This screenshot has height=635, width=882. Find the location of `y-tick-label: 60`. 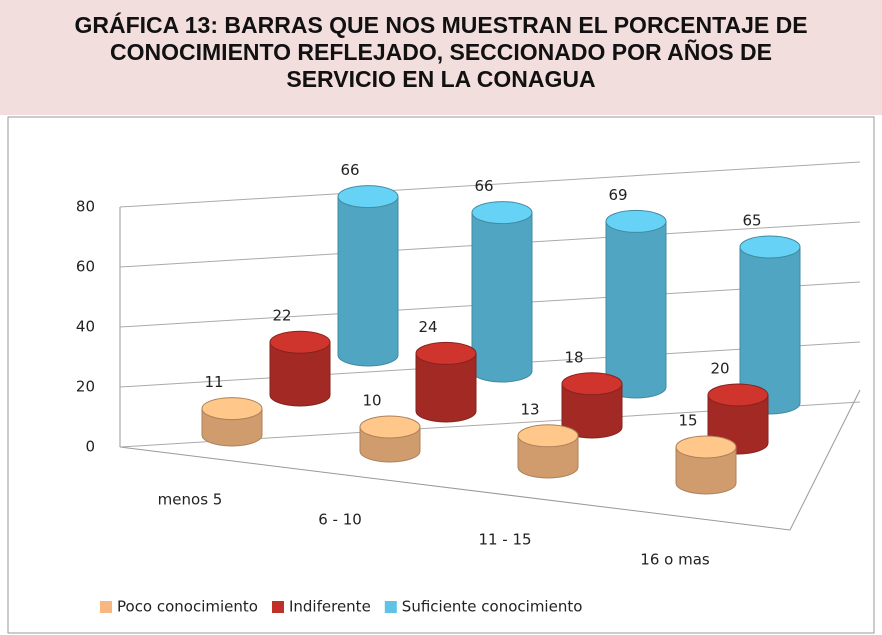

y-tick-label: 60 is located at coordinates (85, 267).